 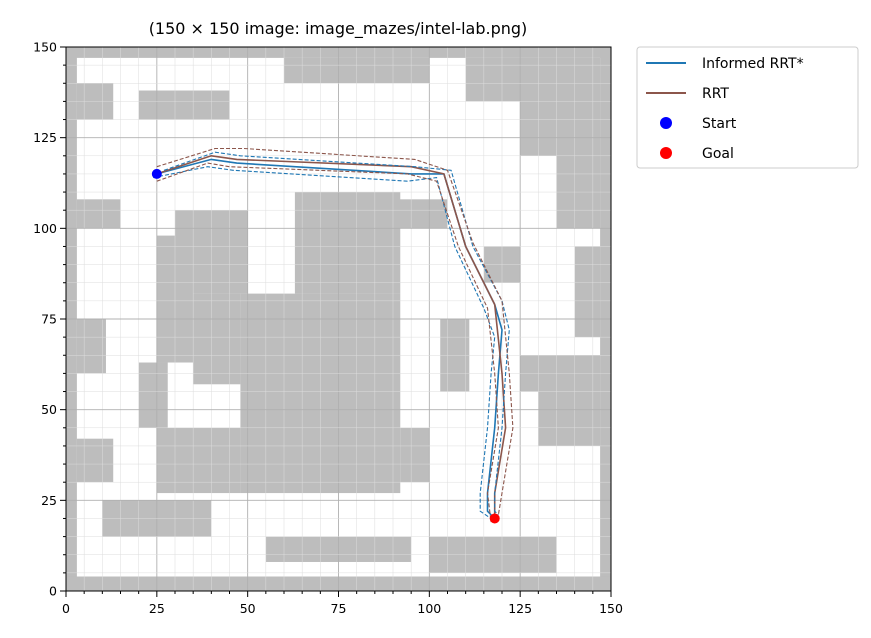 I want to click on legend-label: Informed RRT*, so click(x=753, y=64).